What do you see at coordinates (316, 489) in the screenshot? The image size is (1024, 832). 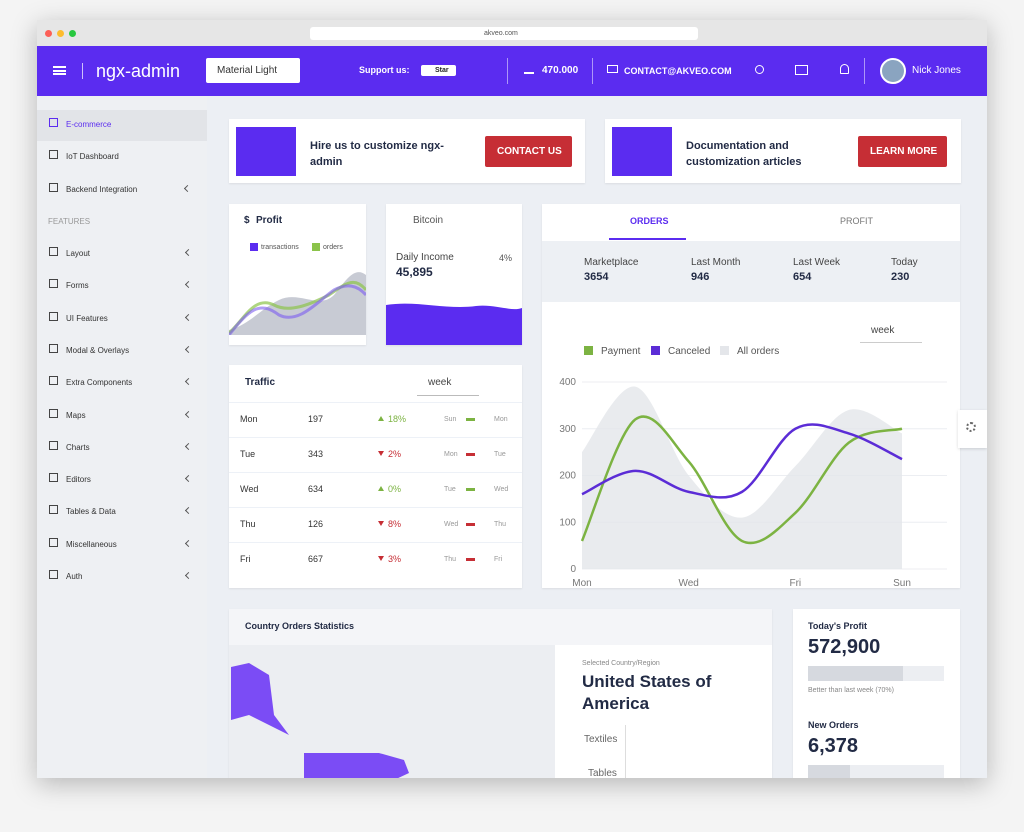 I see `value: 634` at bounding box center [316, 489].